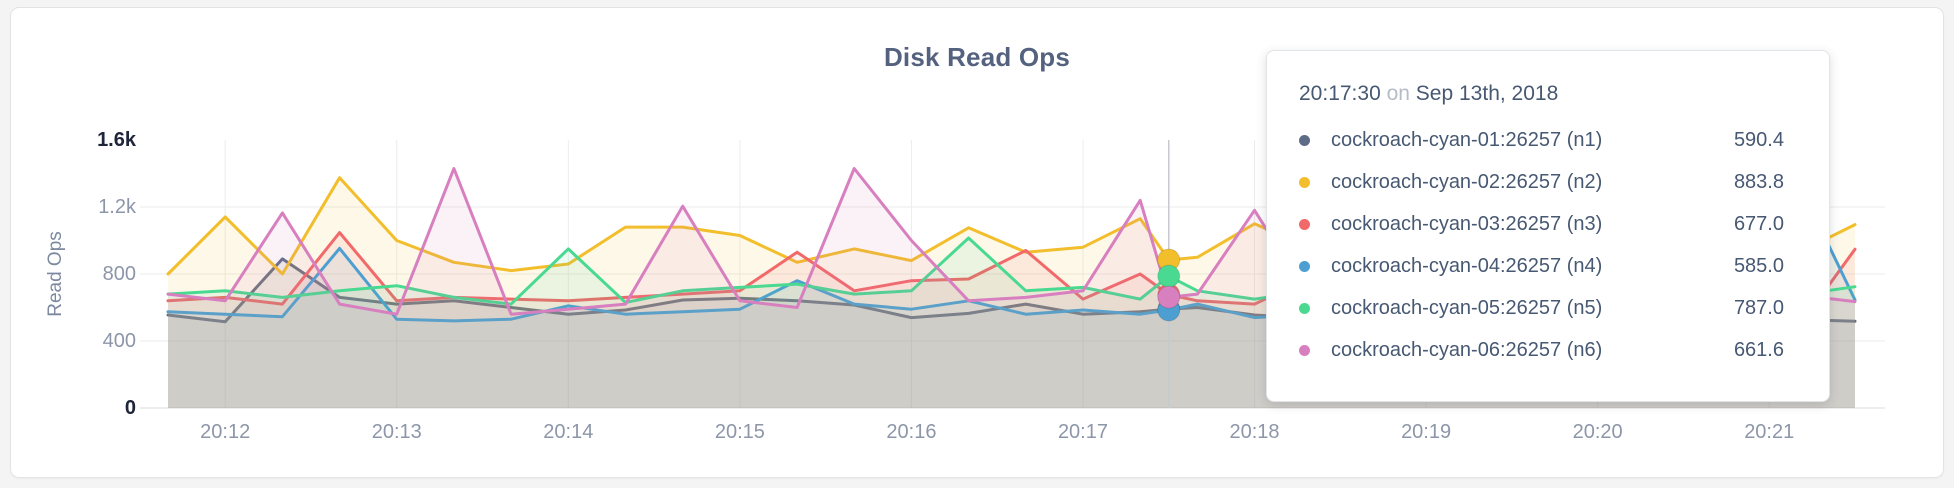 This screenshot has width=1954, height=488. I want to click on series-value: 787.0, so click(1758, 307).